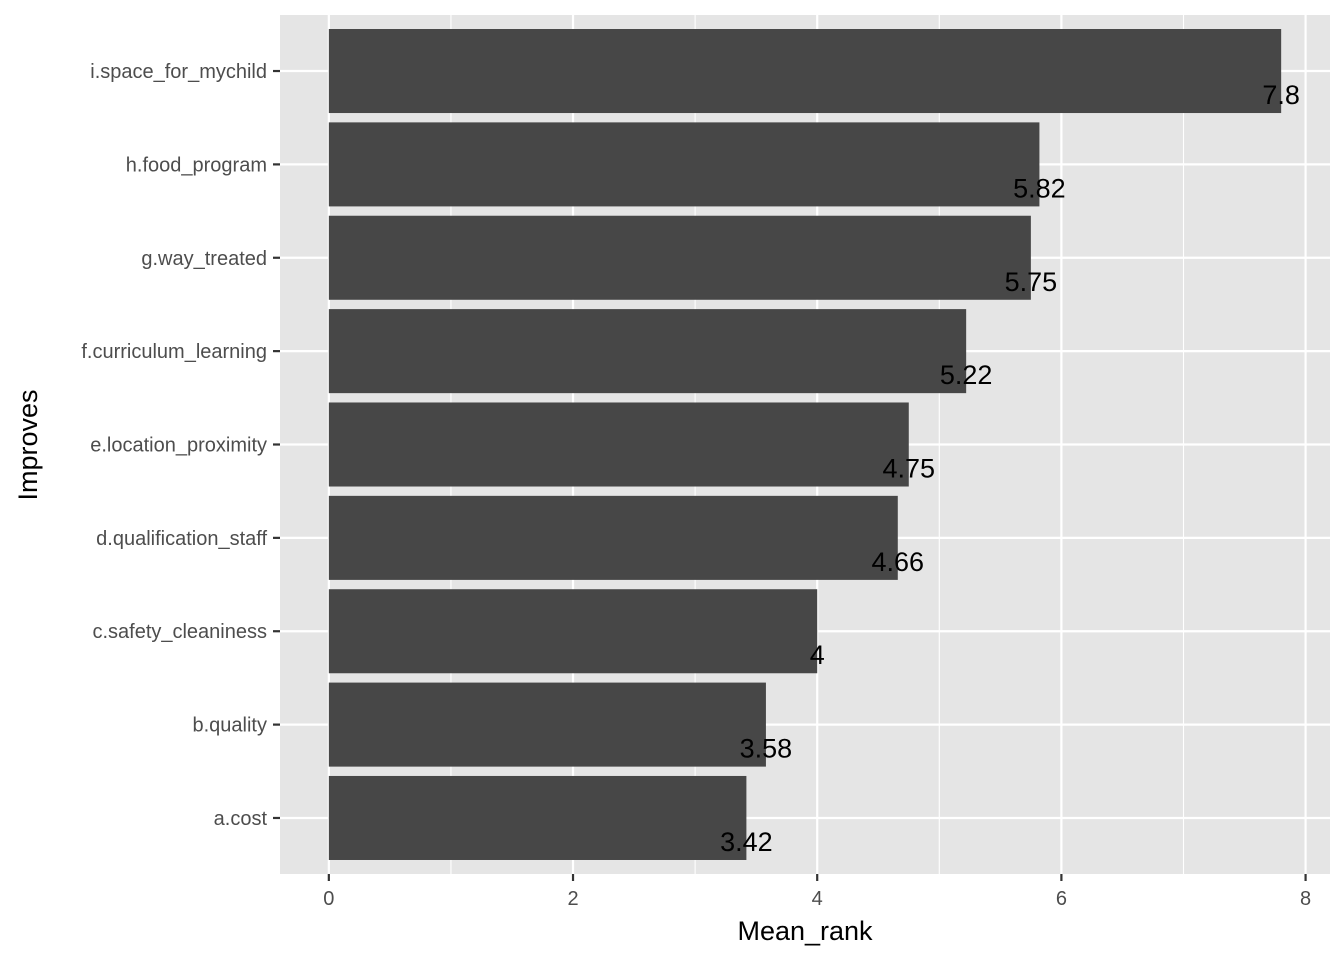 Image resolution: width=1344 pixels, height=960 pixels. I want to click on y-tick-label: h.food_program, so click(196, 165).